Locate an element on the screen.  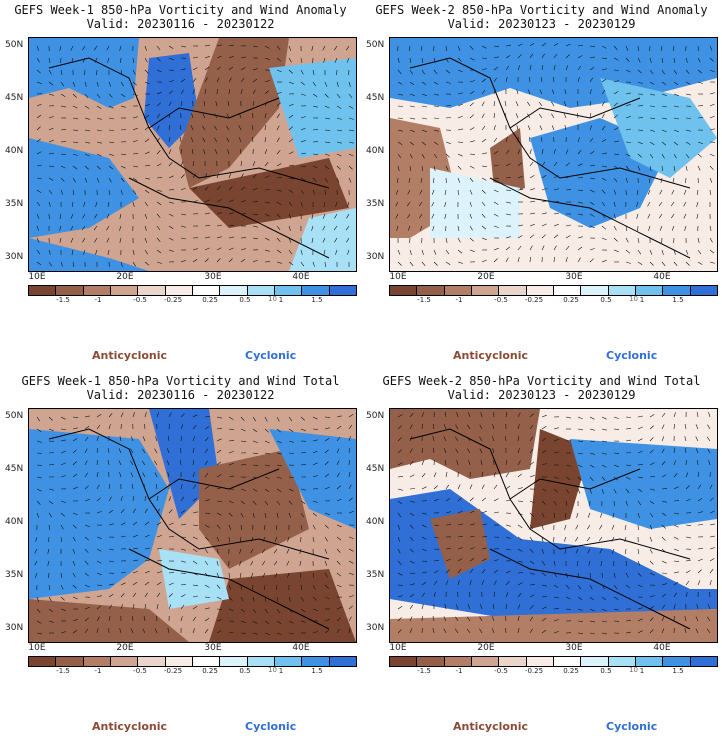
colorbar-tick: -0.25 is located at coordinates (173, 300).